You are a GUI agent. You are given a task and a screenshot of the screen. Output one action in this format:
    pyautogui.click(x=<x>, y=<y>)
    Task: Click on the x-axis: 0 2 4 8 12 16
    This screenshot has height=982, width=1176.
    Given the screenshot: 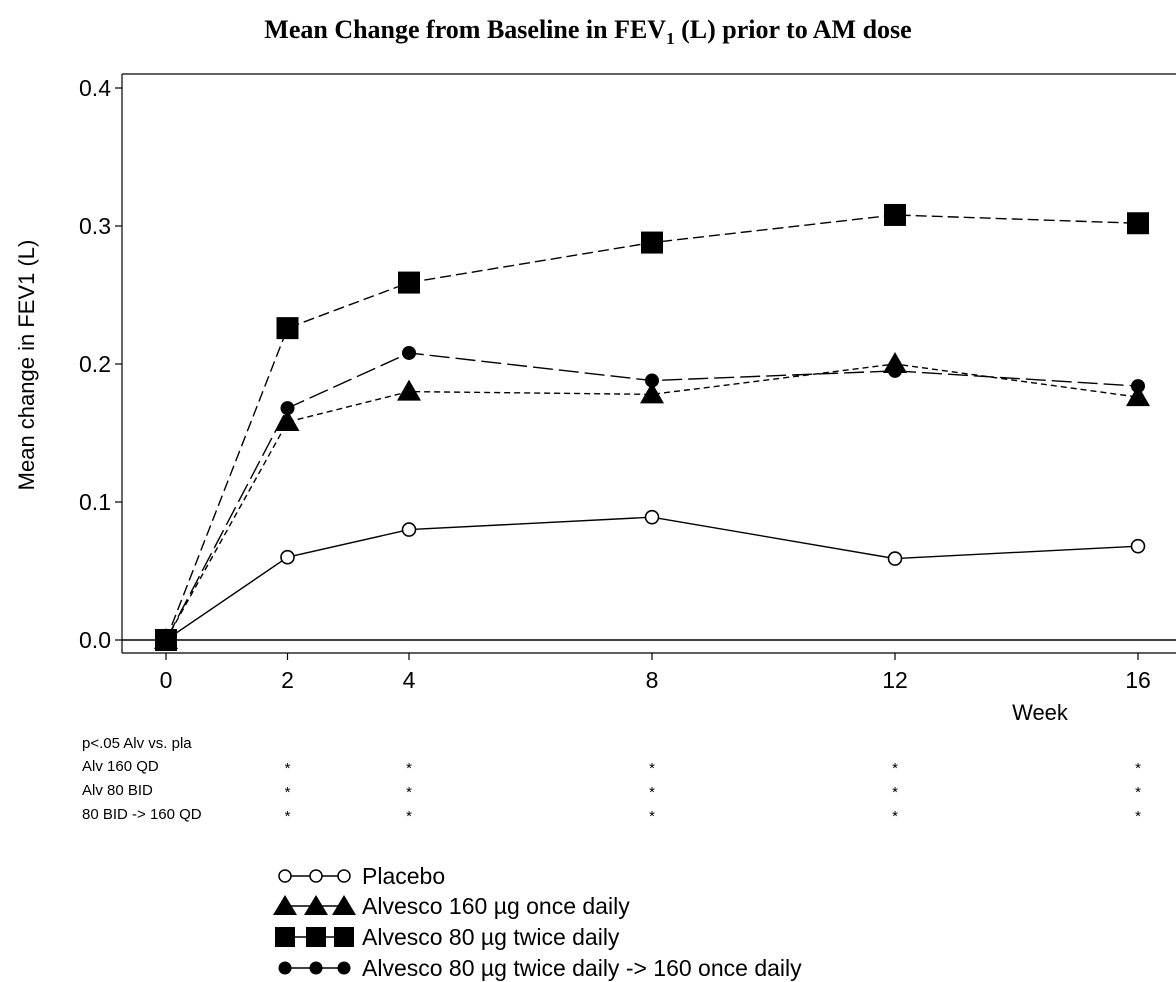 What is the action you would take?
    pyautogui.click(x=655, y=673)
    